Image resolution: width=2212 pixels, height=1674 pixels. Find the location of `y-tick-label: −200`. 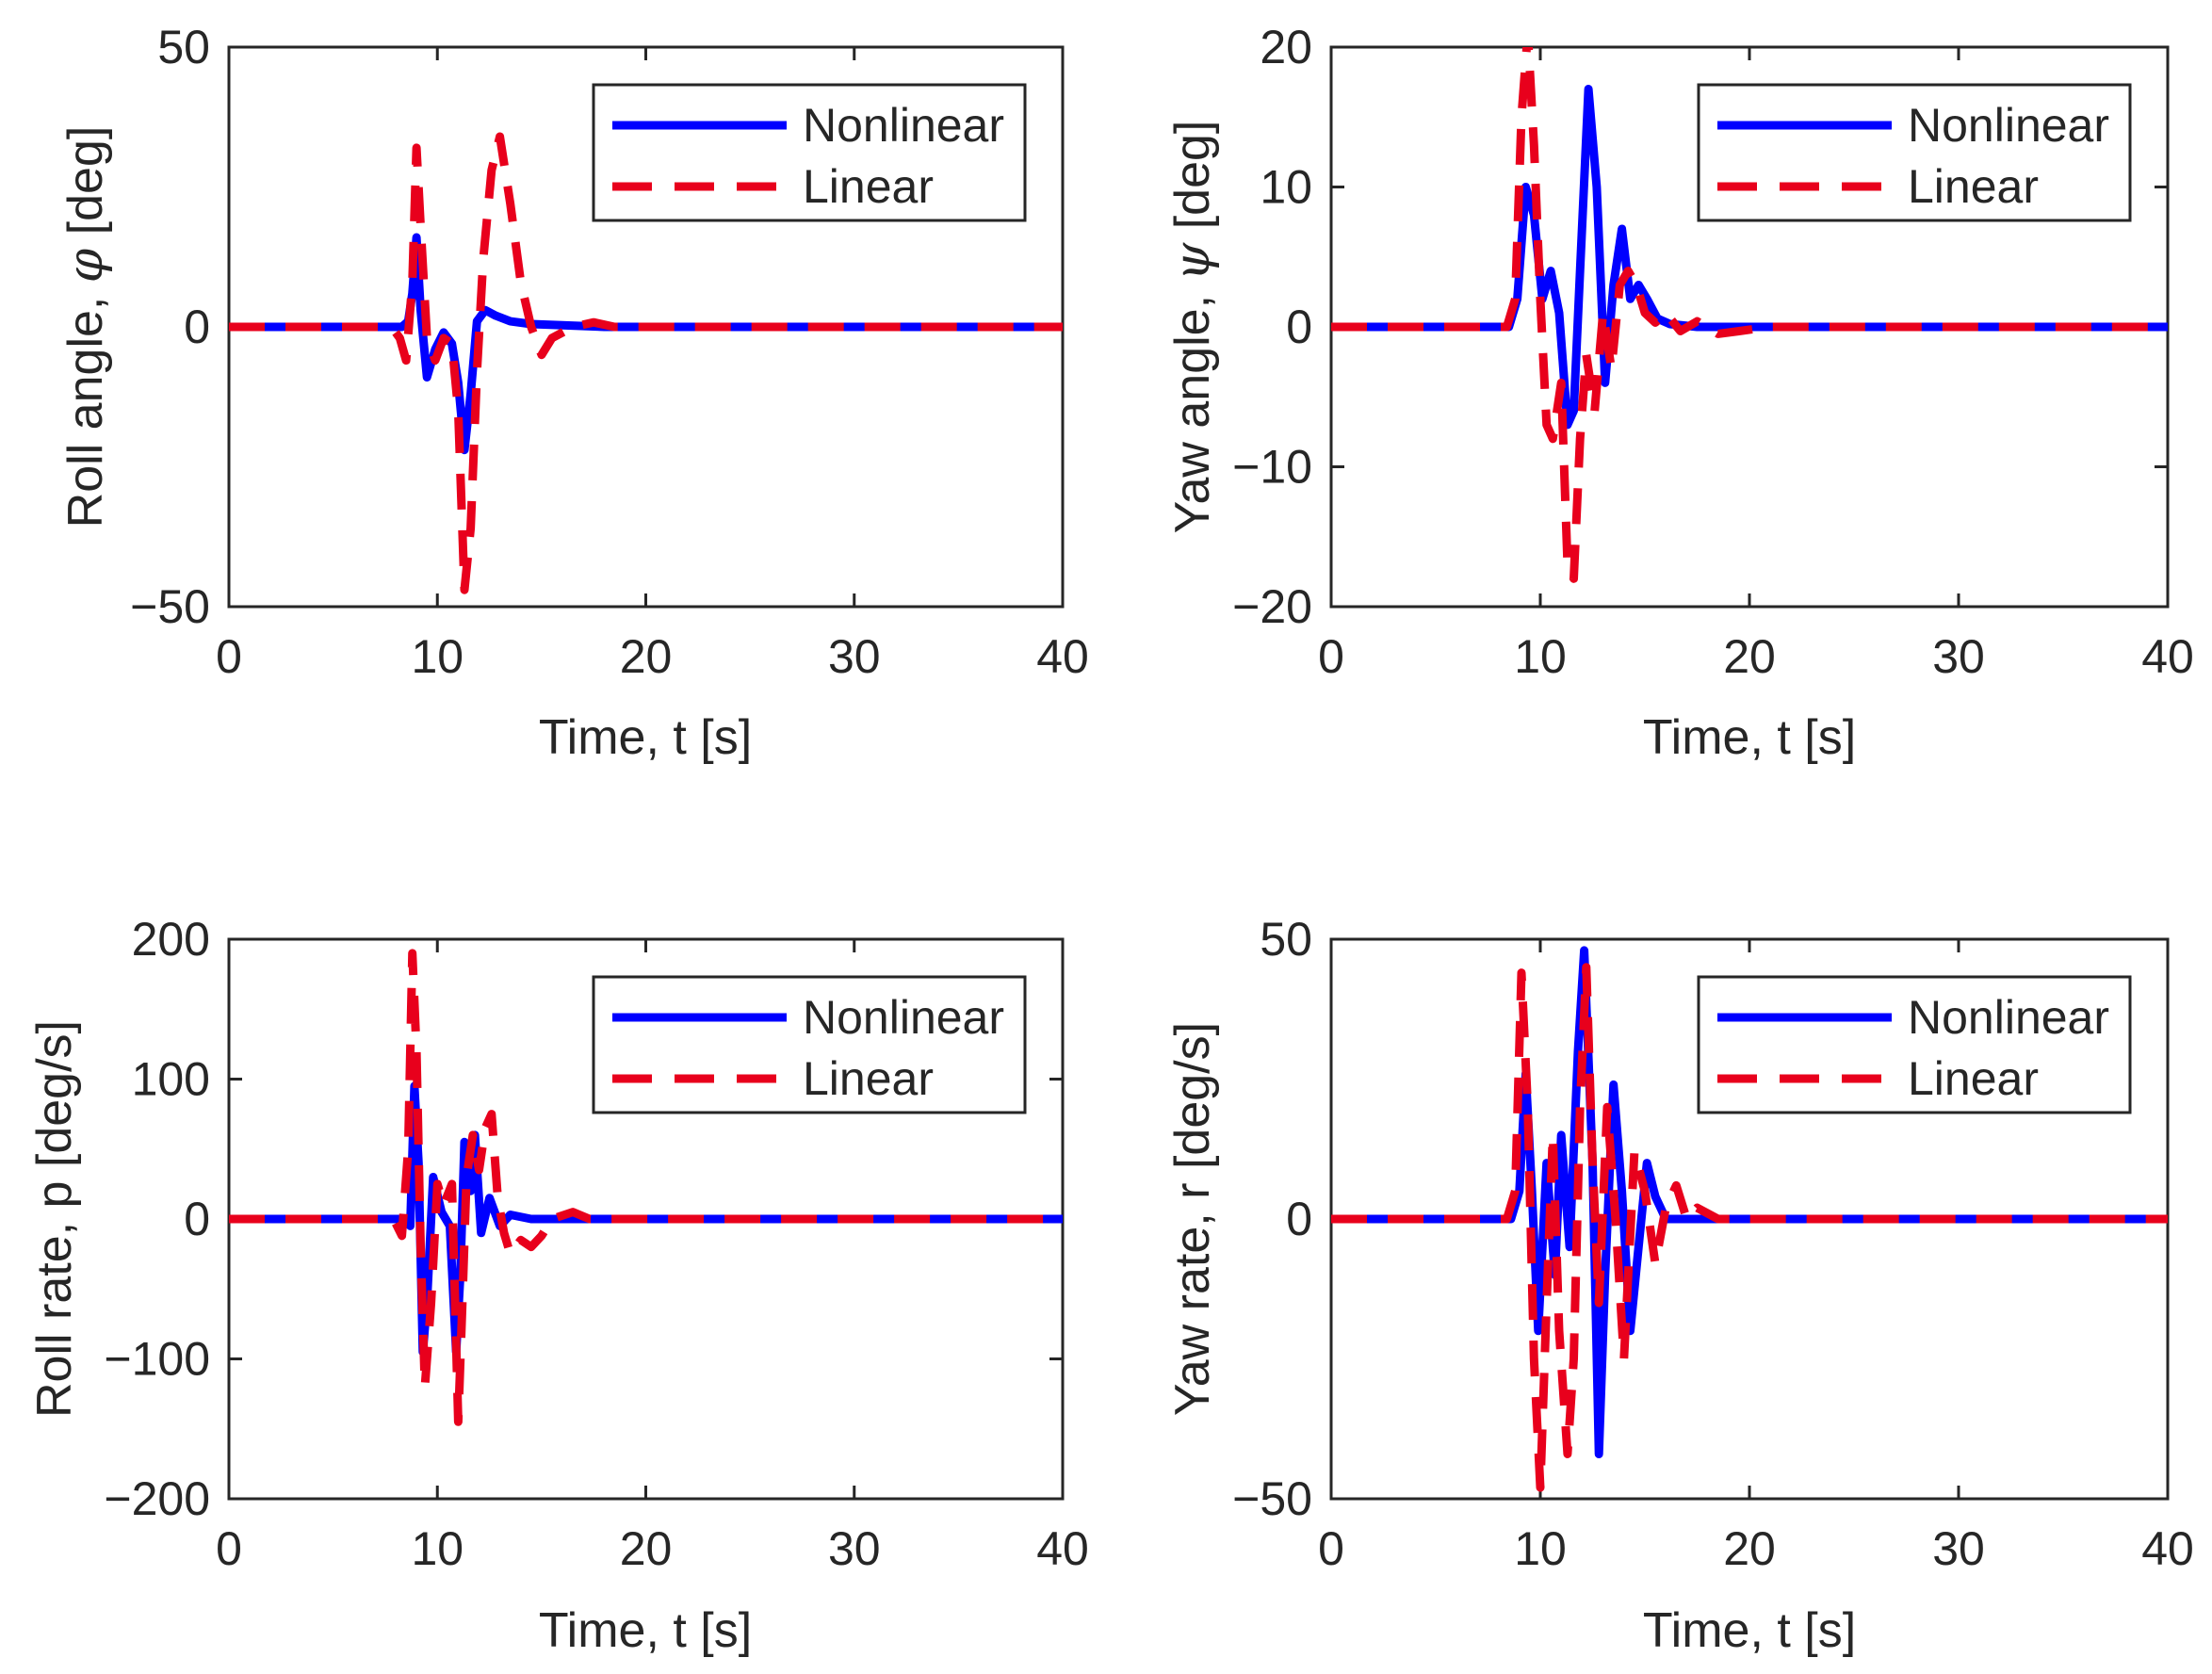

y-tick-label: −200 is located at coordinates (157, 1498).